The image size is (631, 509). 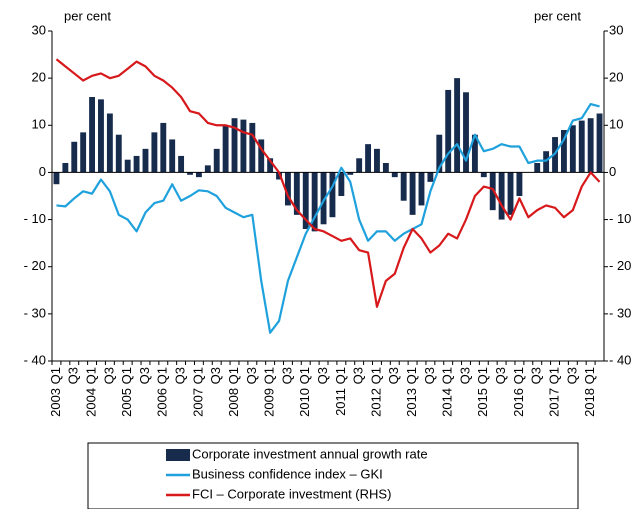 What do you see at coordinates (291, 493) in the screenshot?
I see `legend-label: FCI – Corporate investment (RHS)` at bounding box center [291, 493].